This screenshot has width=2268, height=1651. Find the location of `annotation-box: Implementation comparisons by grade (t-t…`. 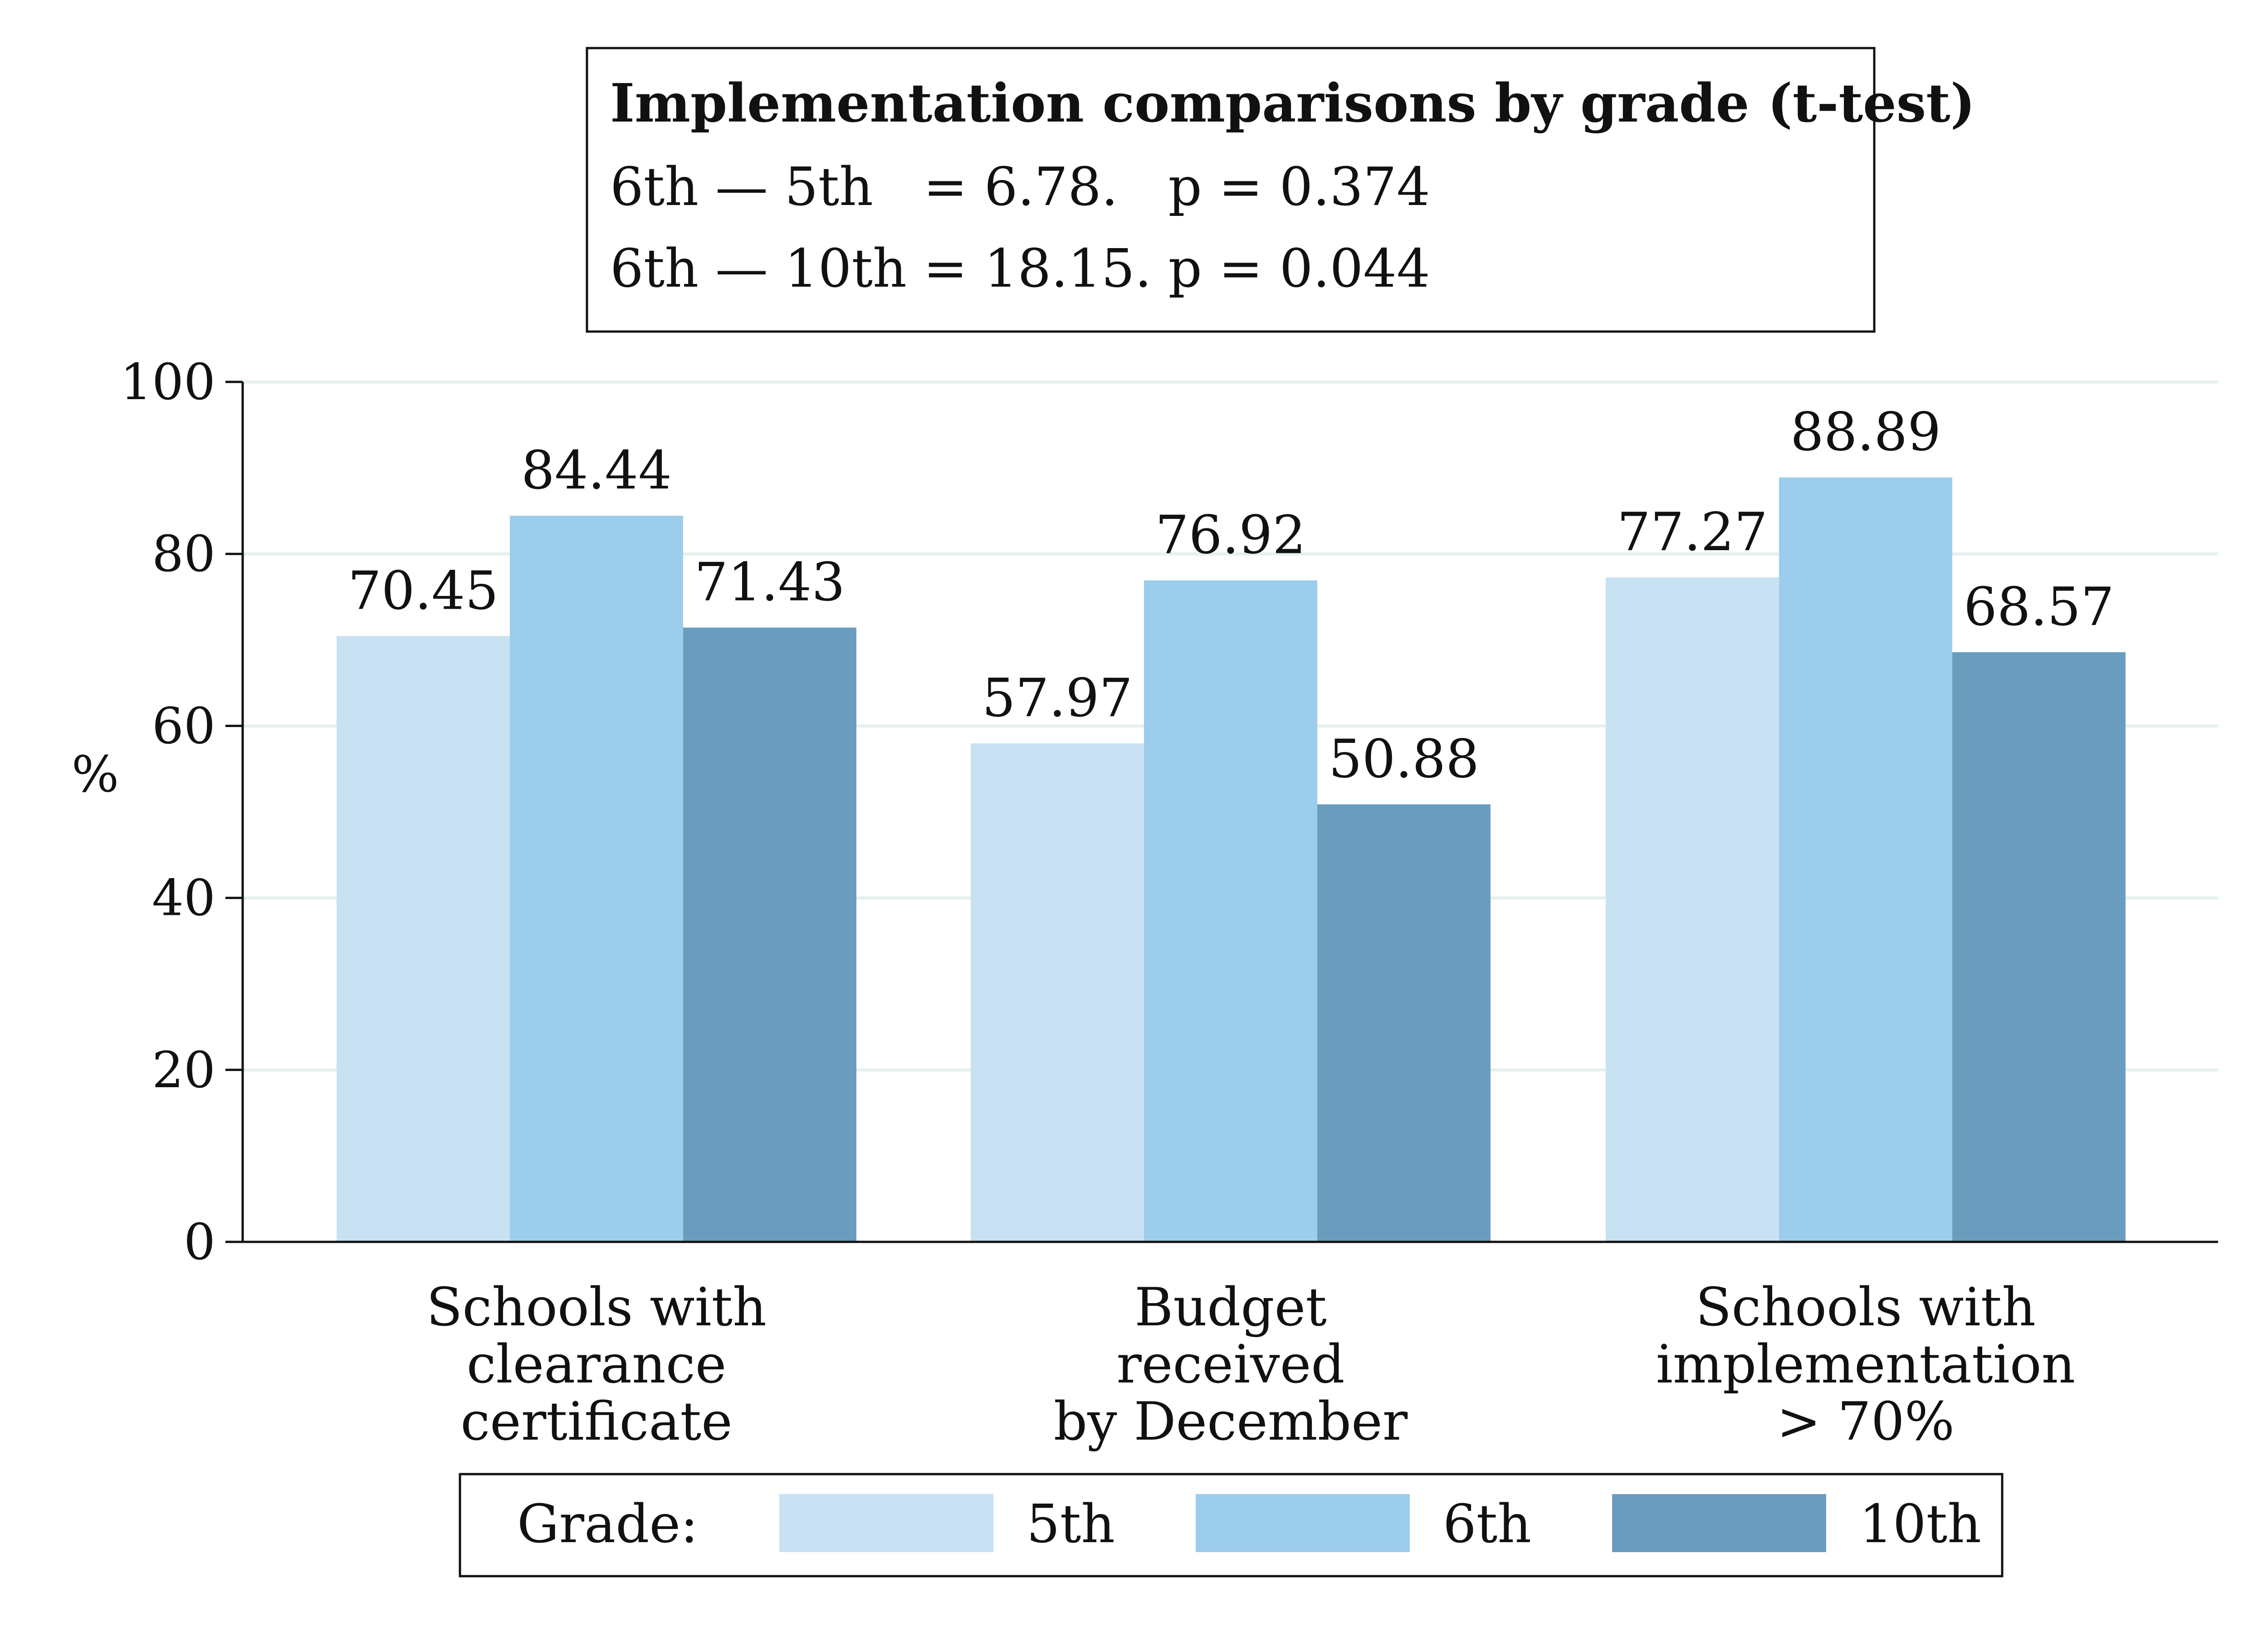

annotation-box: Implementation comparisons by grade (t-t… is located at coordinates (1280, 190).